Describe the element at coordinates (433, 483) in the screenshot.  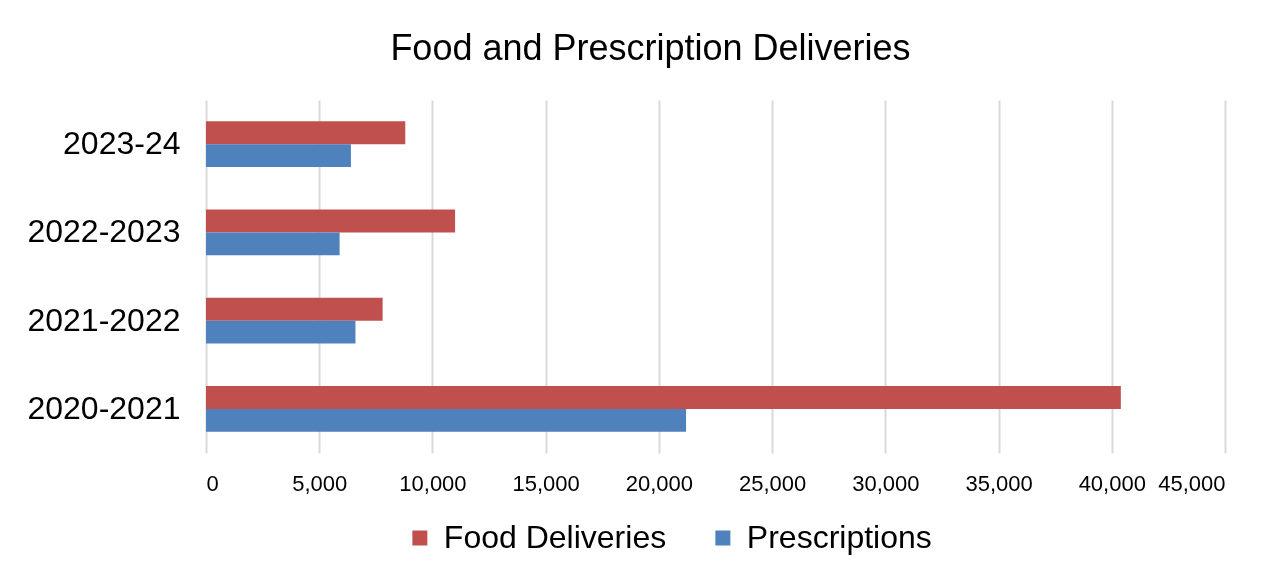
I see `x-tick-label: 10,000` at that location.